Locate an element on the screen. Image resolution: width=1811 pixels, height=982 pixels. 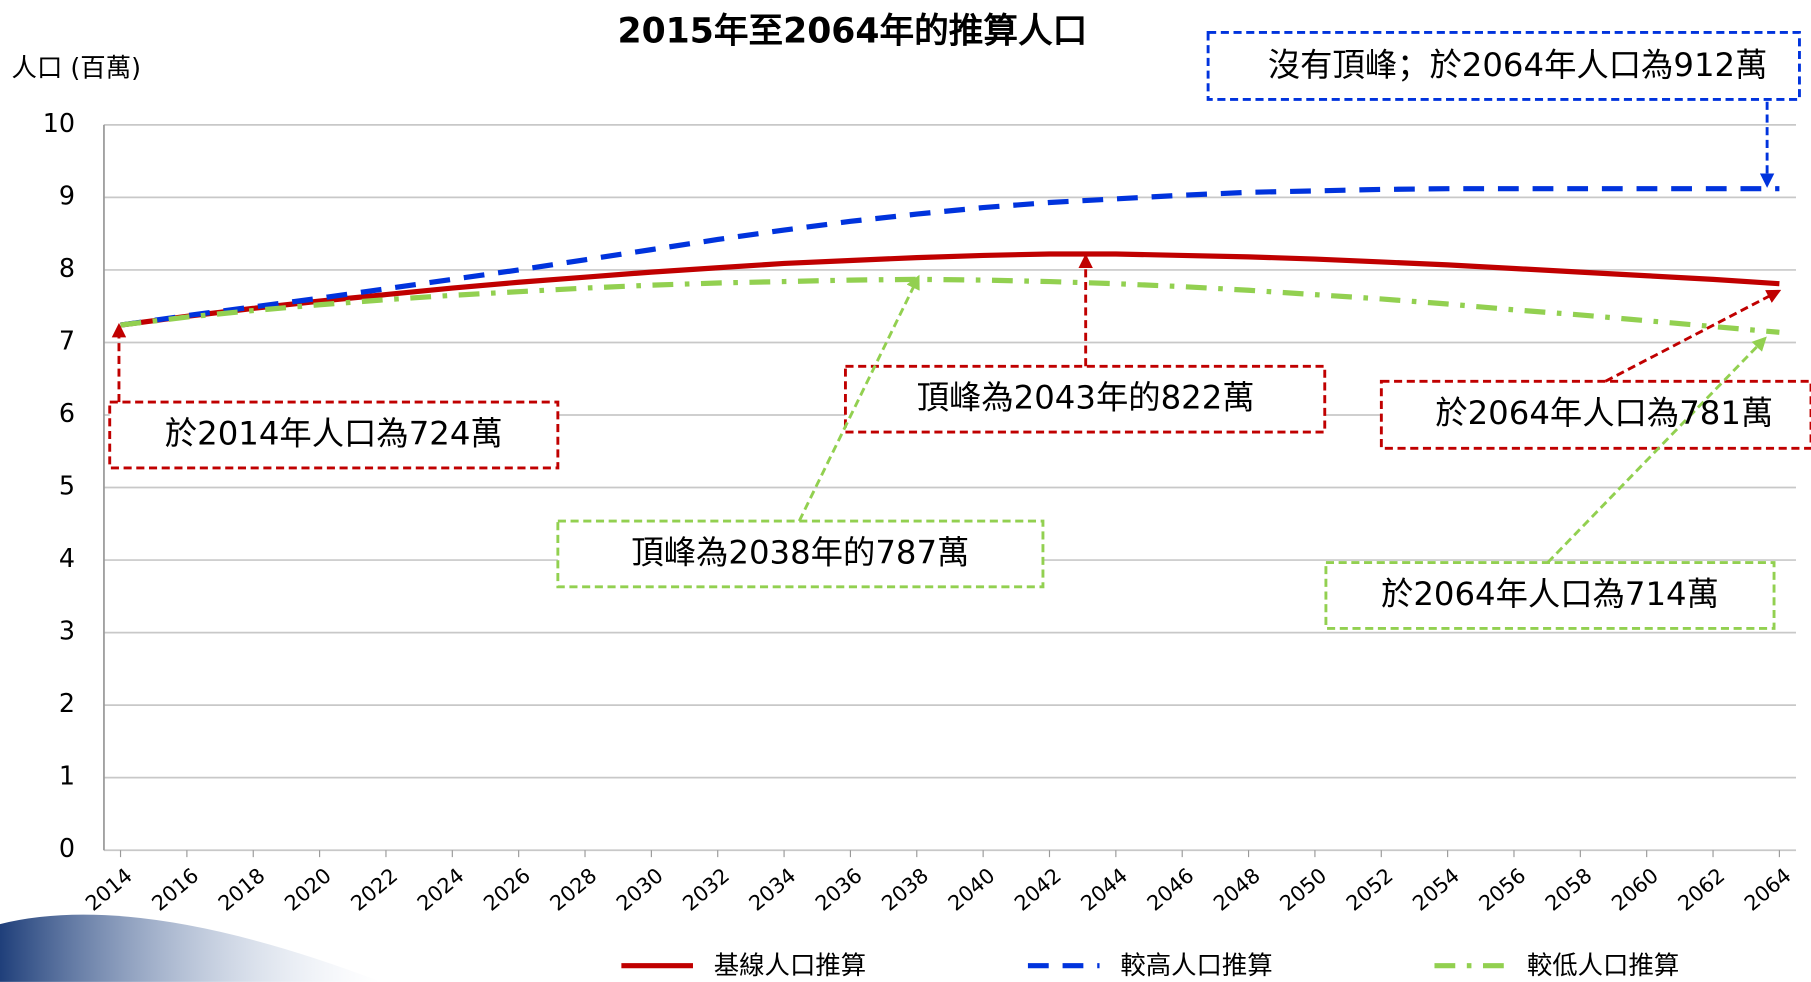
x-tick-label: 2032 is located at coordinates (706, 889).